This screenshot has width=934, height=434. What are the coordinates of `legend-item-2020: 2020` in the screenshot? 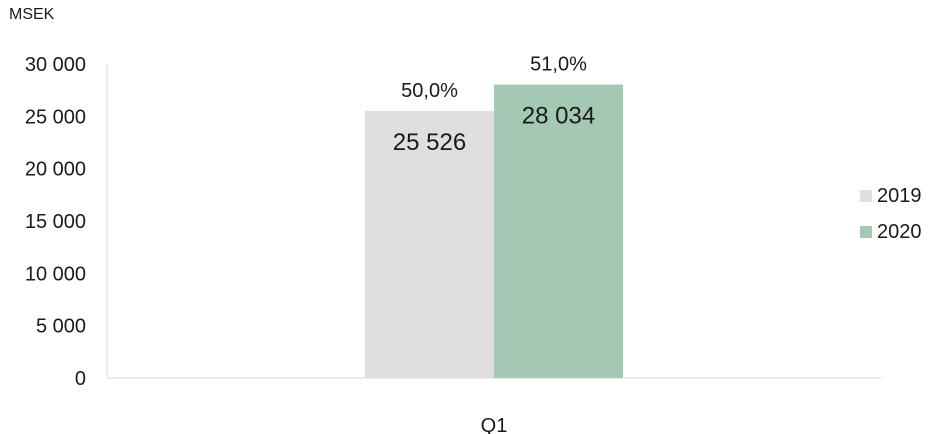 It's located at (891, 232).